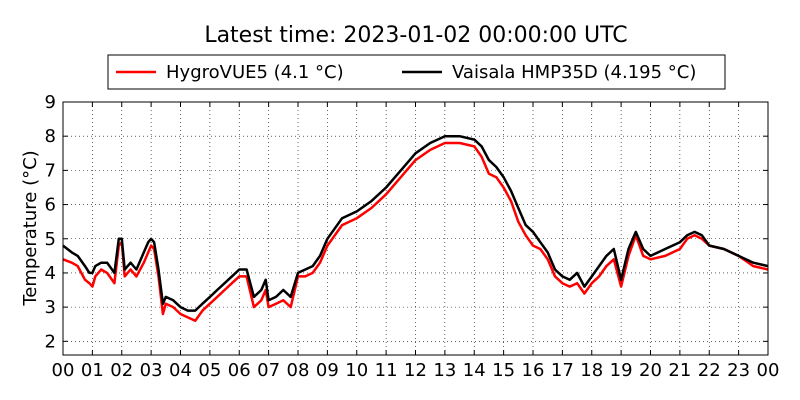  Describe the element at coordinates (650, 370) in the screenshot. I see `x-tick-label: 20` at that location.